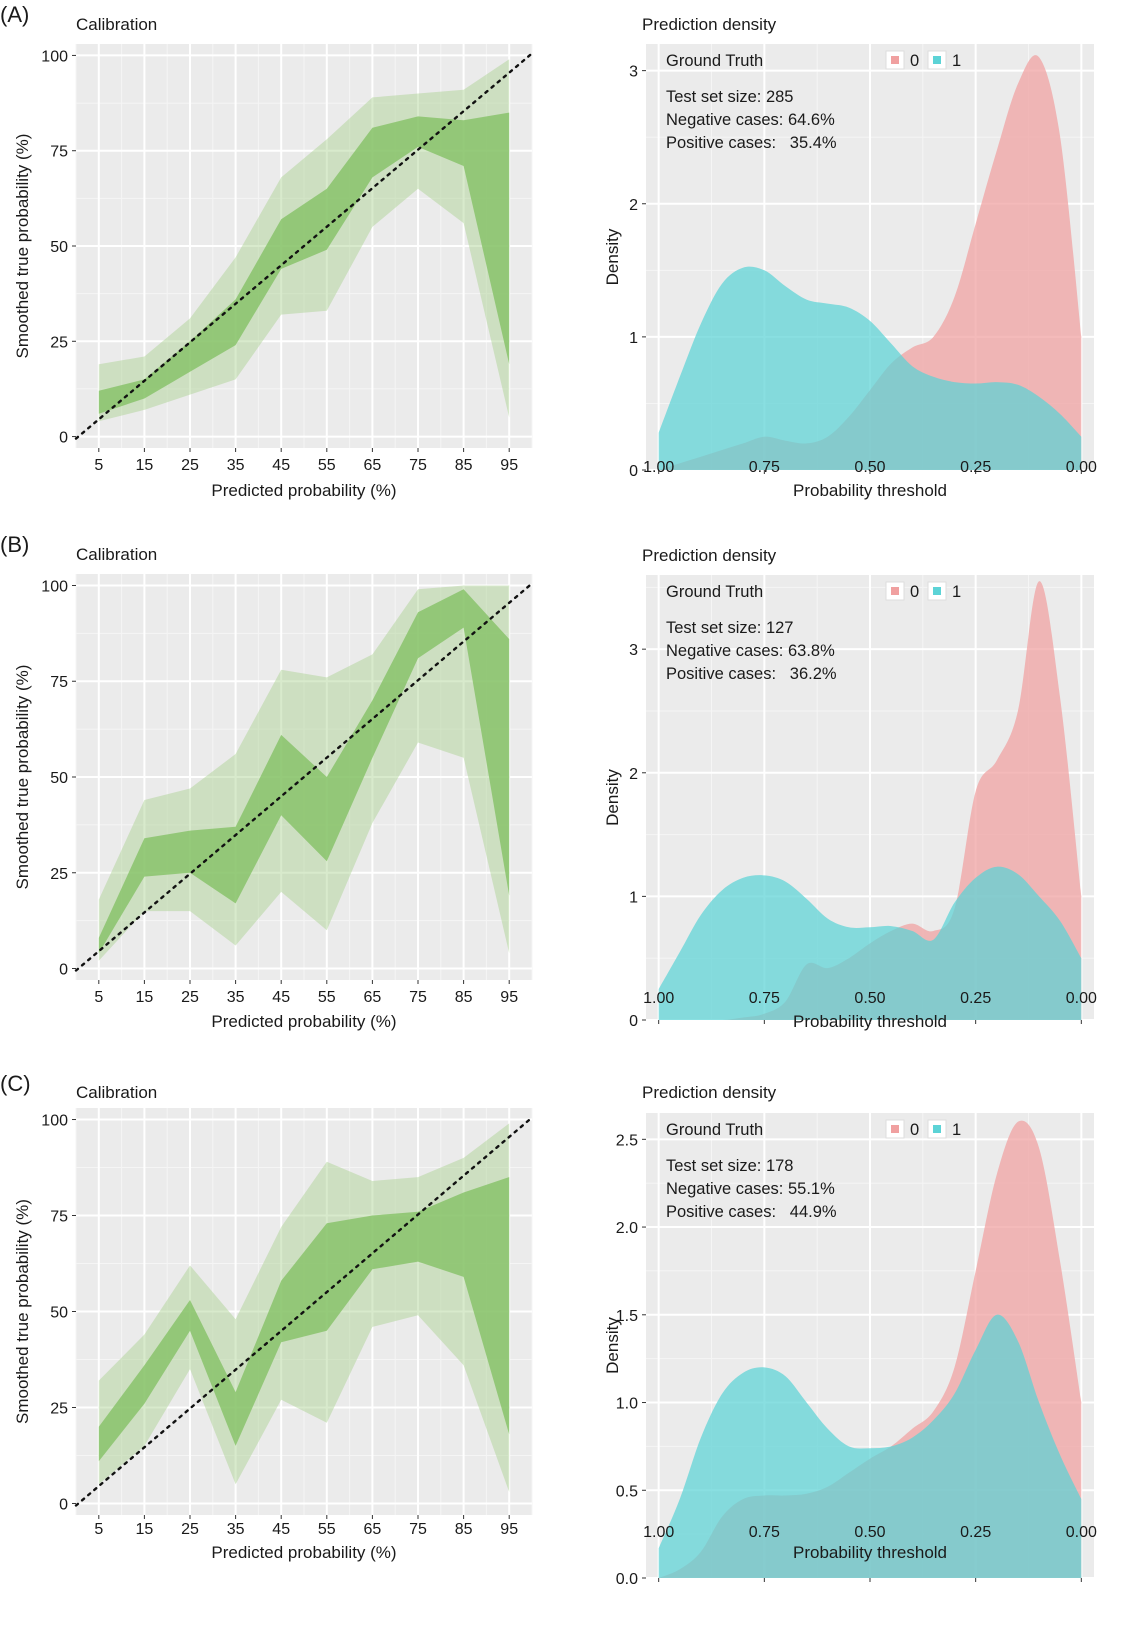  I want to click on legend: Ground Truth 0 1, so click(813, 1129).